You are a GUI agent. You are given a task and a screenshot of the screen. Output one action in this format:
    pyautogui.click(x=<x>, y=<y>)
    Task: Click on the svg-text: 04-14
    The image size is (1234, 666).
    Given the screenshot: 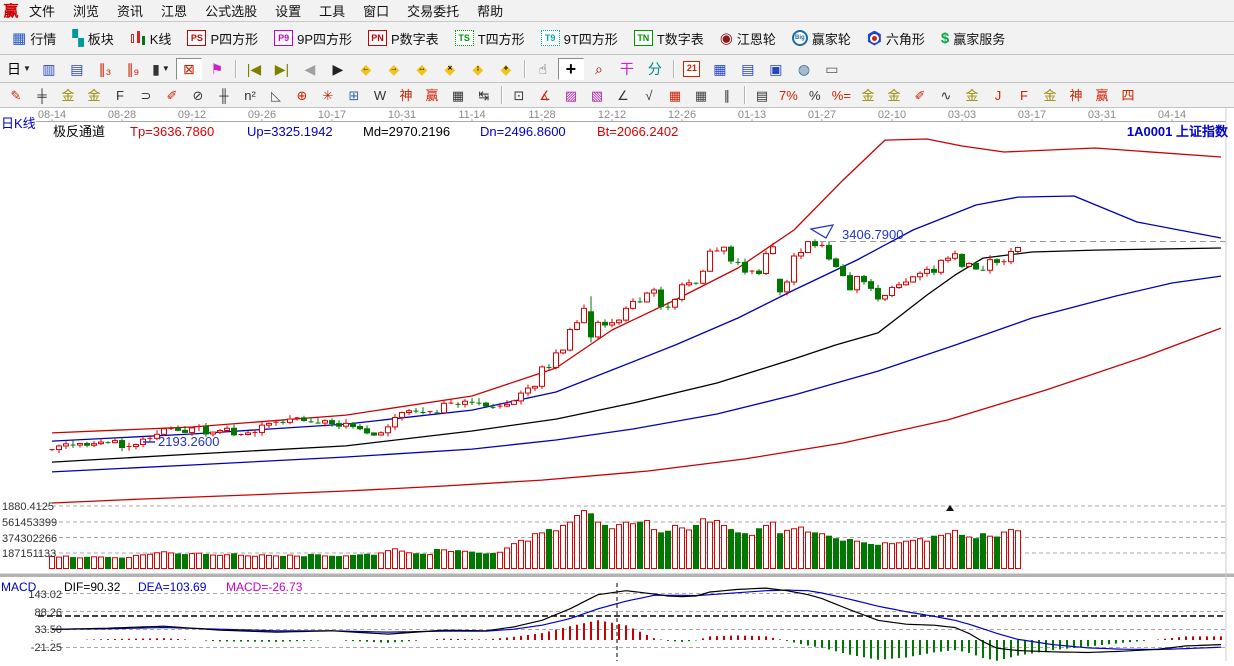 What is the action you would take?
    pyautogui.click(x=1172, y=115)
    